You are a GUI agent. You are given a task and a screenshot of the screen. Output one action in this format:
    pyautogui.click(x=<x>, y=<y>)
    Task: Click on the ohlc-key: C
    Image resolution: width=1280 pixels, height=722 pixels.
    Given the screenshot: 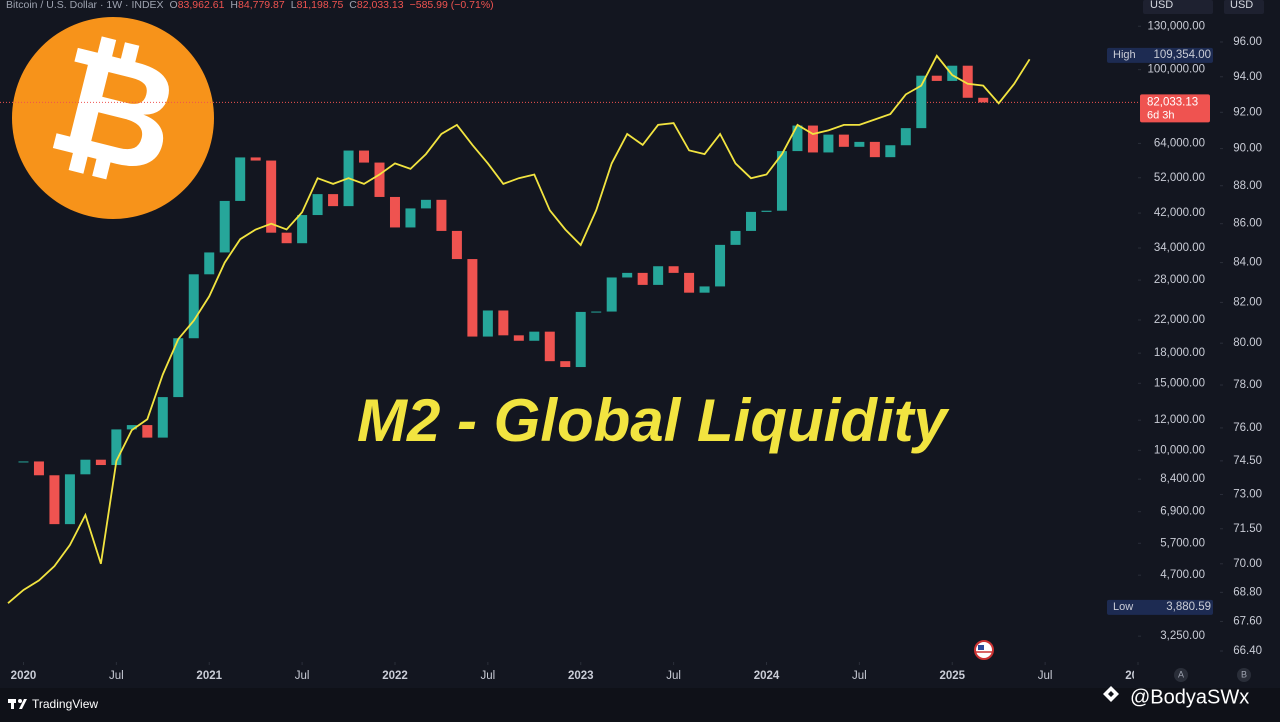 What is the action you would take?
    pyautogui.click(x=353, y=5)
    